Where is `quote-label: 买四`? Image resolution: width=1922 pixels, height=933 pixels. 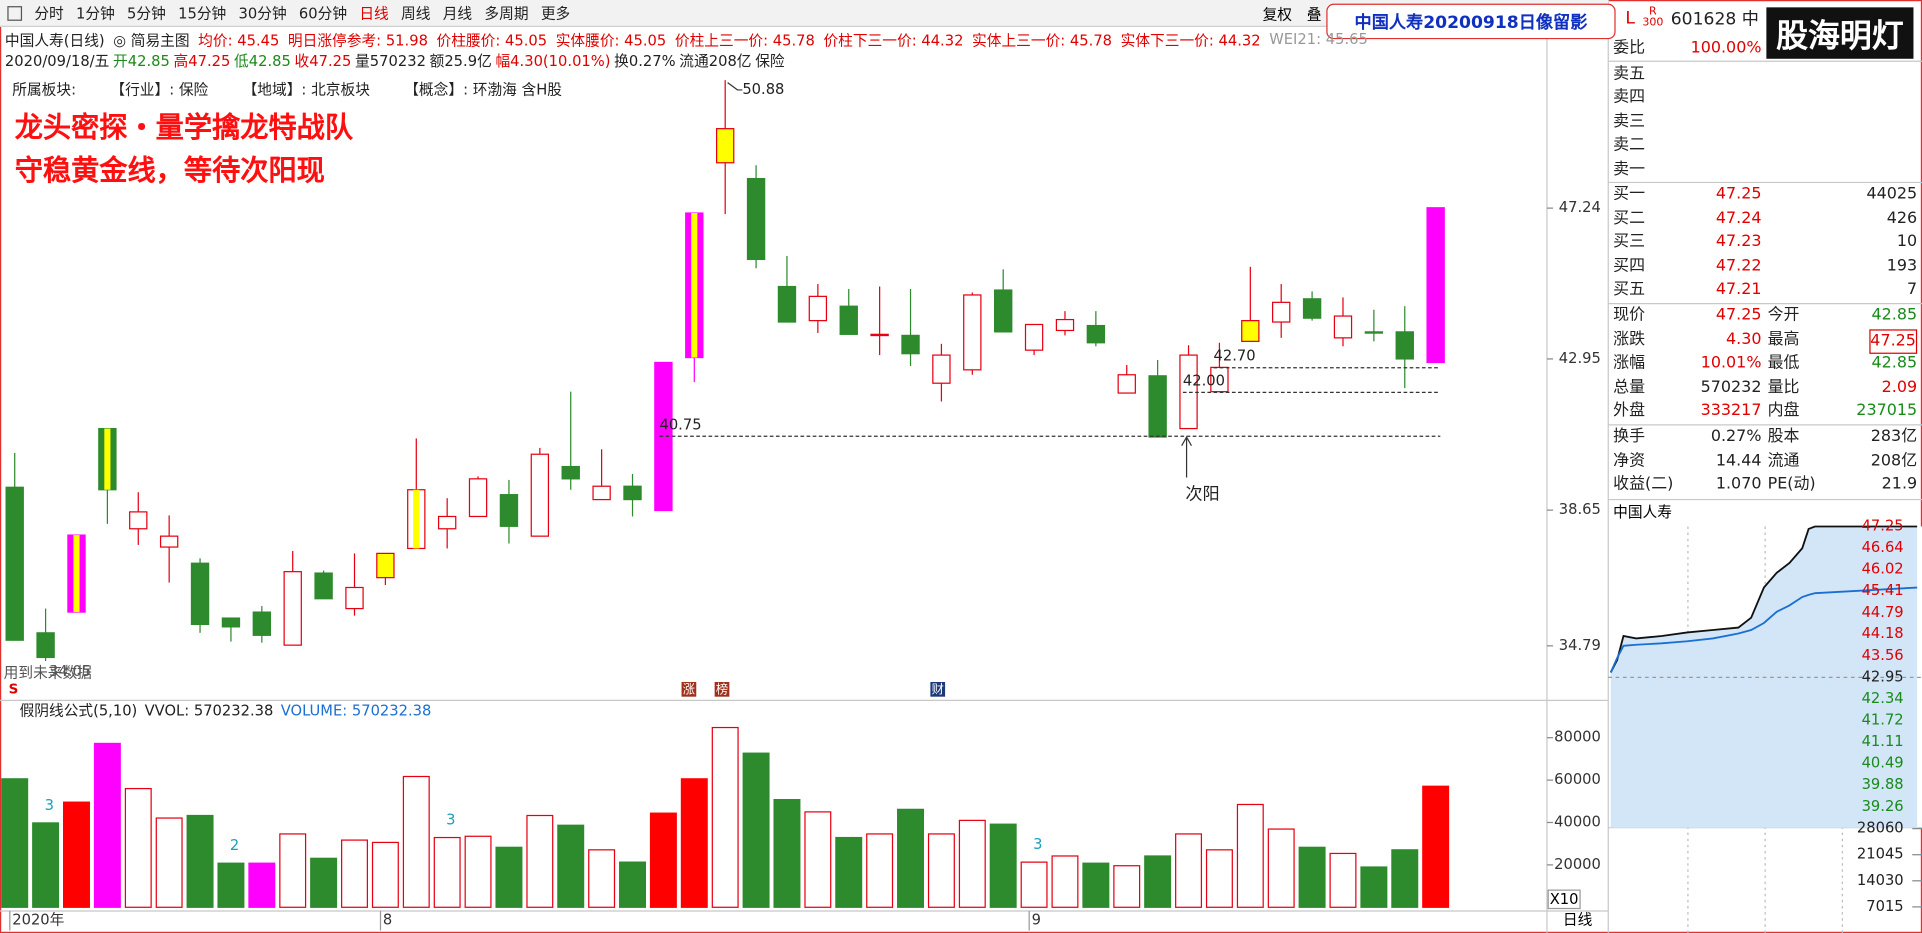 quote-label: 买四 is located at coordinates (1629, 266).